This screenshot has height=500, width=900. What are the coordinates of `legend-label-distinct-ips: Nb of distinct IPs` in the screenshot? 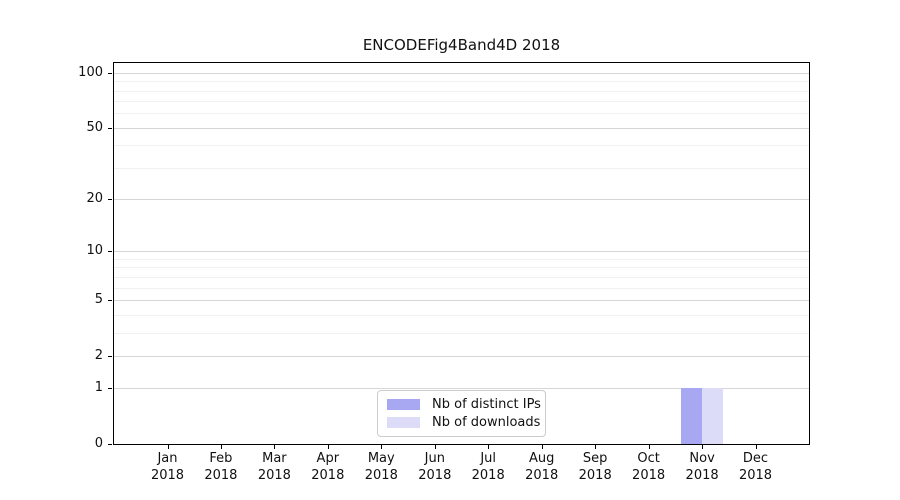 It's located at (486, 404).